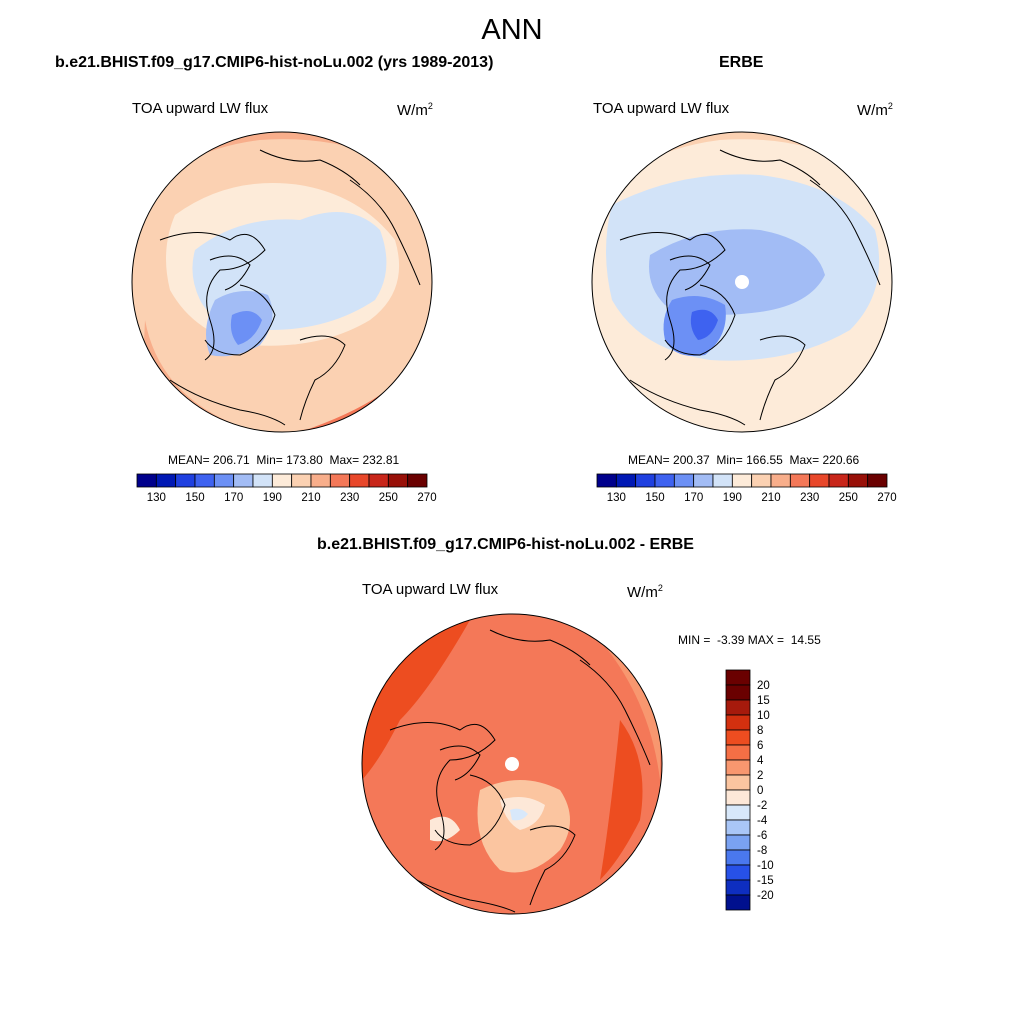 The image size is (1024, 1024). What do you see at coordinates (156, 498) in the screenshot?
I see `panel-1-colorbar-tick-label: 130` at bounding box center [156, 498].